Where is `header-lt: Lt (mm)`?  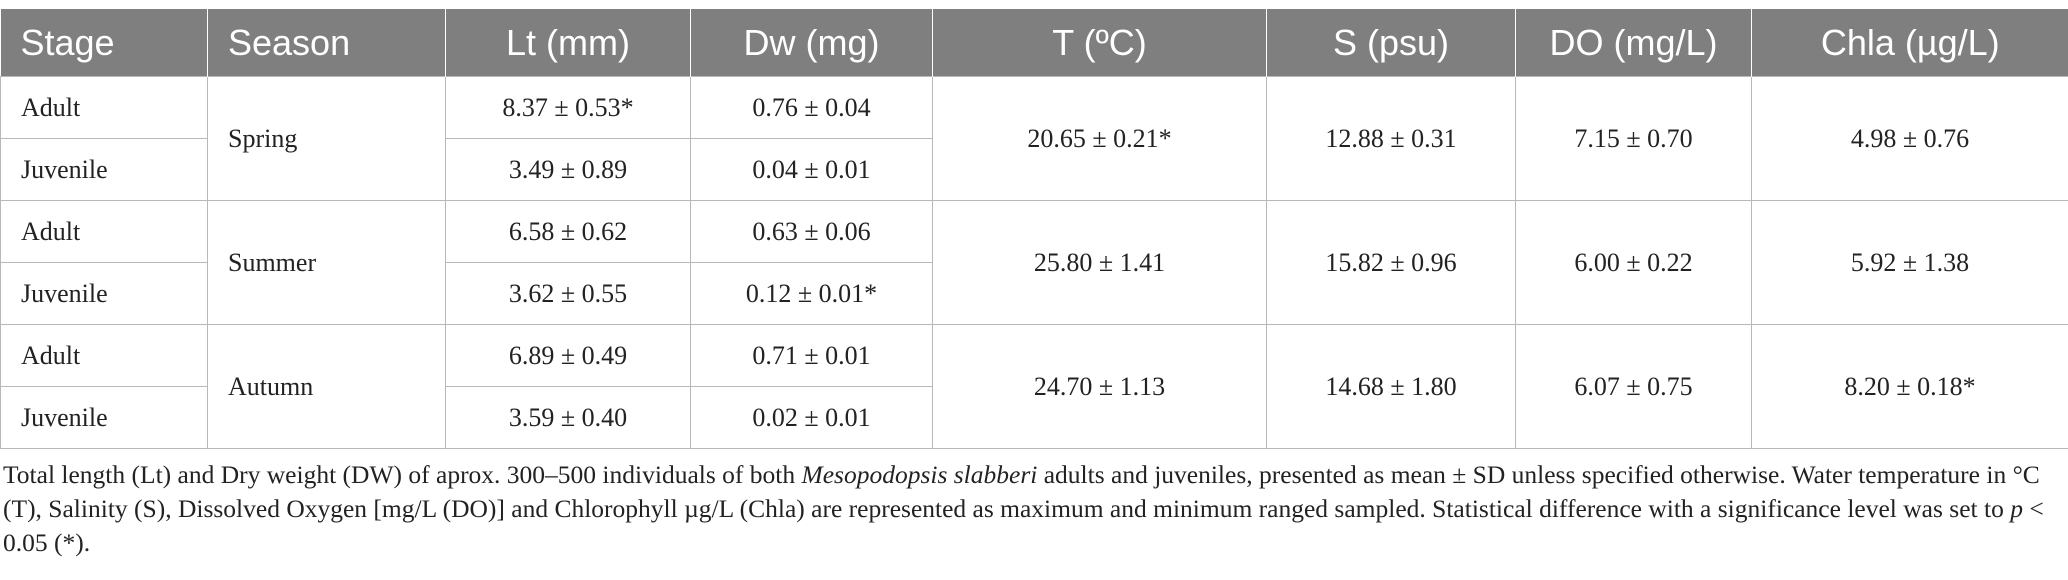 header-lt: Lt (mm) is located at coordinates (568, 43).